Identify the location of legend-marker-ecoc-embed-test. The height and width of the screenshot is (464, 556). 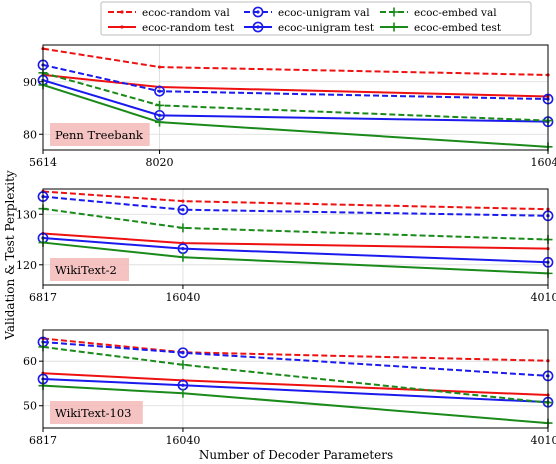
(394, 27).